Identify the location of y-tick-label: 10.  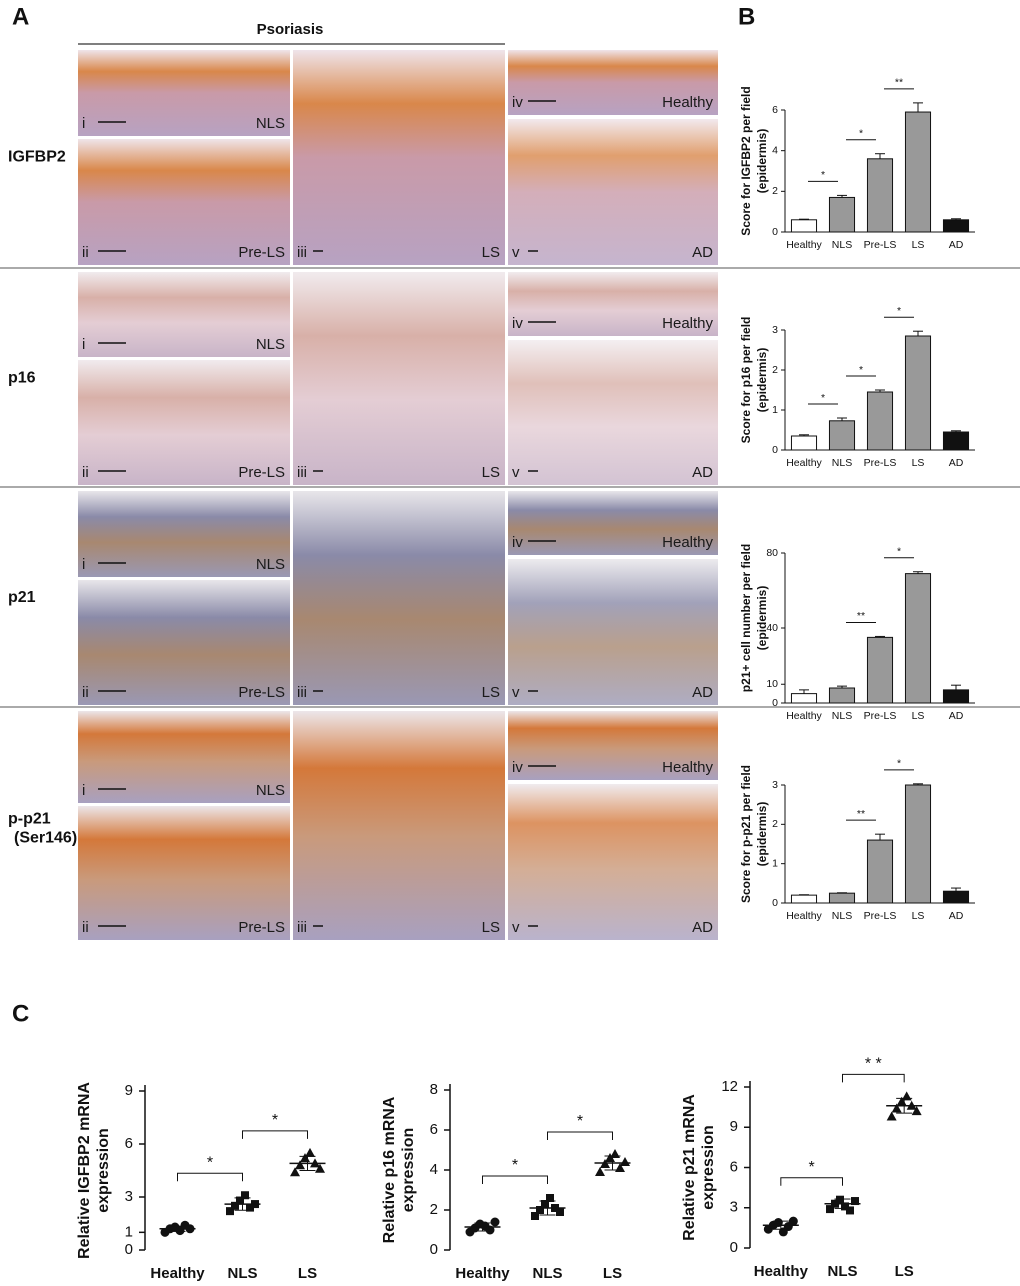
(772, 684).